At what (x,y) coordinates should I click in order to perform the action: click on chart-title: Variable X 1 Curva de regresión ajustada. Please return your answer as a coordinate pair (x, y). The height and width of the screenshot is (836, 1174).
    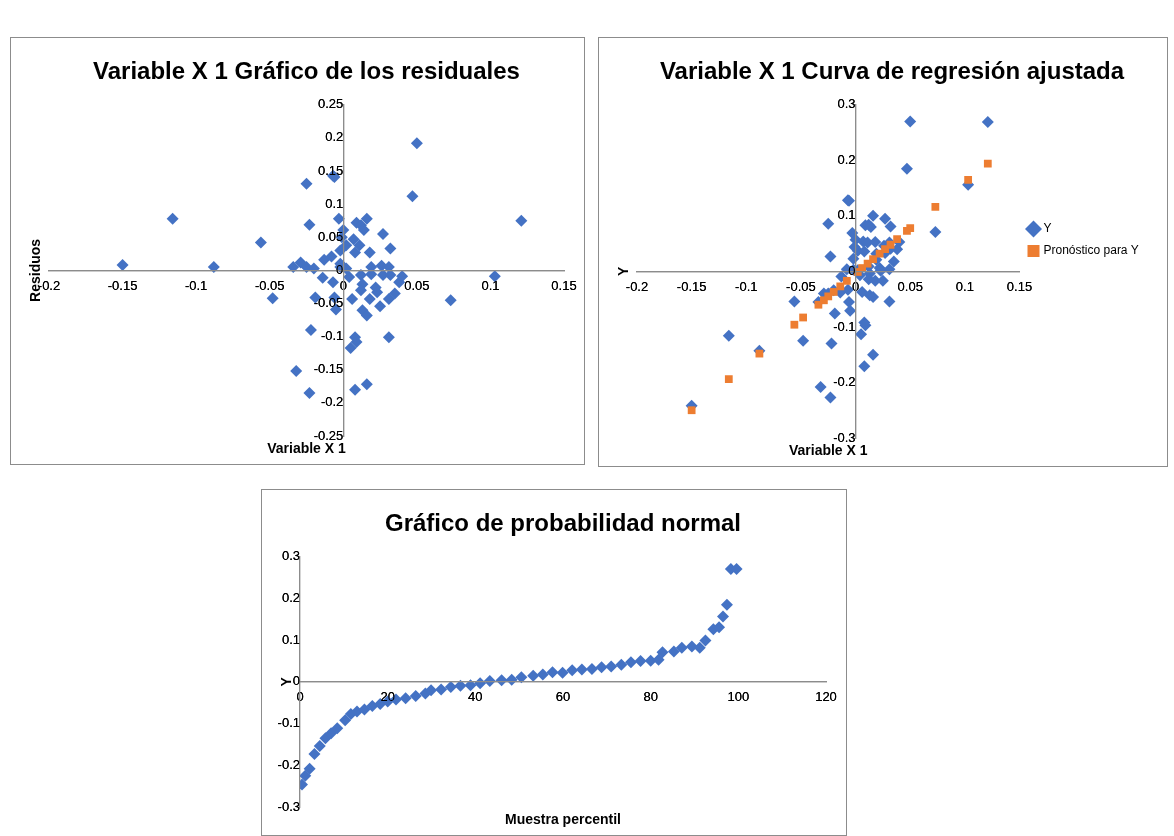
    Looking at the image, I should click on (892, 71).